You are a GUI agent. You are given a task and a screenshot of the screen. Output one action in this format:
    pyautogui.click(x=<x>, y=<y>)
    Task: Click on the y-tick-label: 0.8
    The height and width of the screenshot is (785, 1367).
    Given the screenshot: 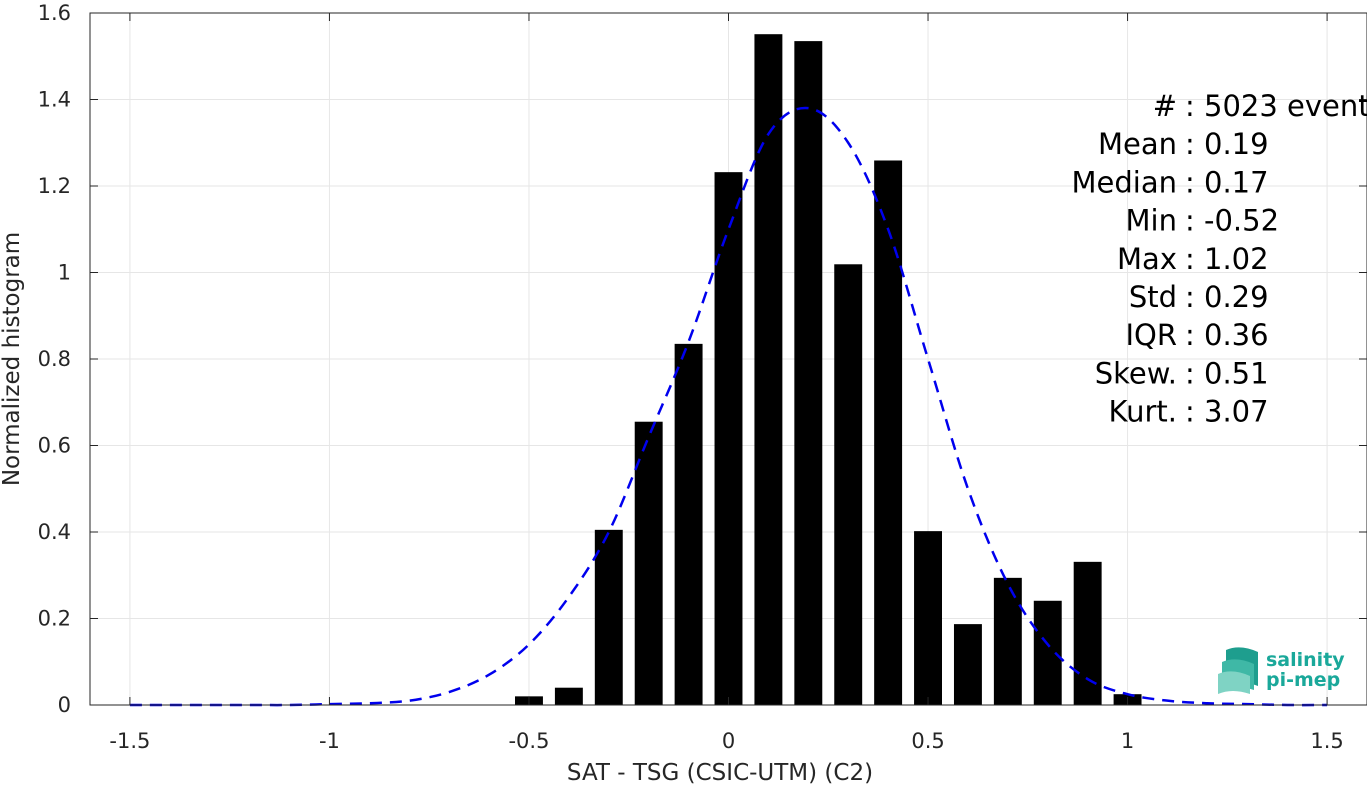 What is the action you would take?
    pyautogui.click(x=54, y=359)
    